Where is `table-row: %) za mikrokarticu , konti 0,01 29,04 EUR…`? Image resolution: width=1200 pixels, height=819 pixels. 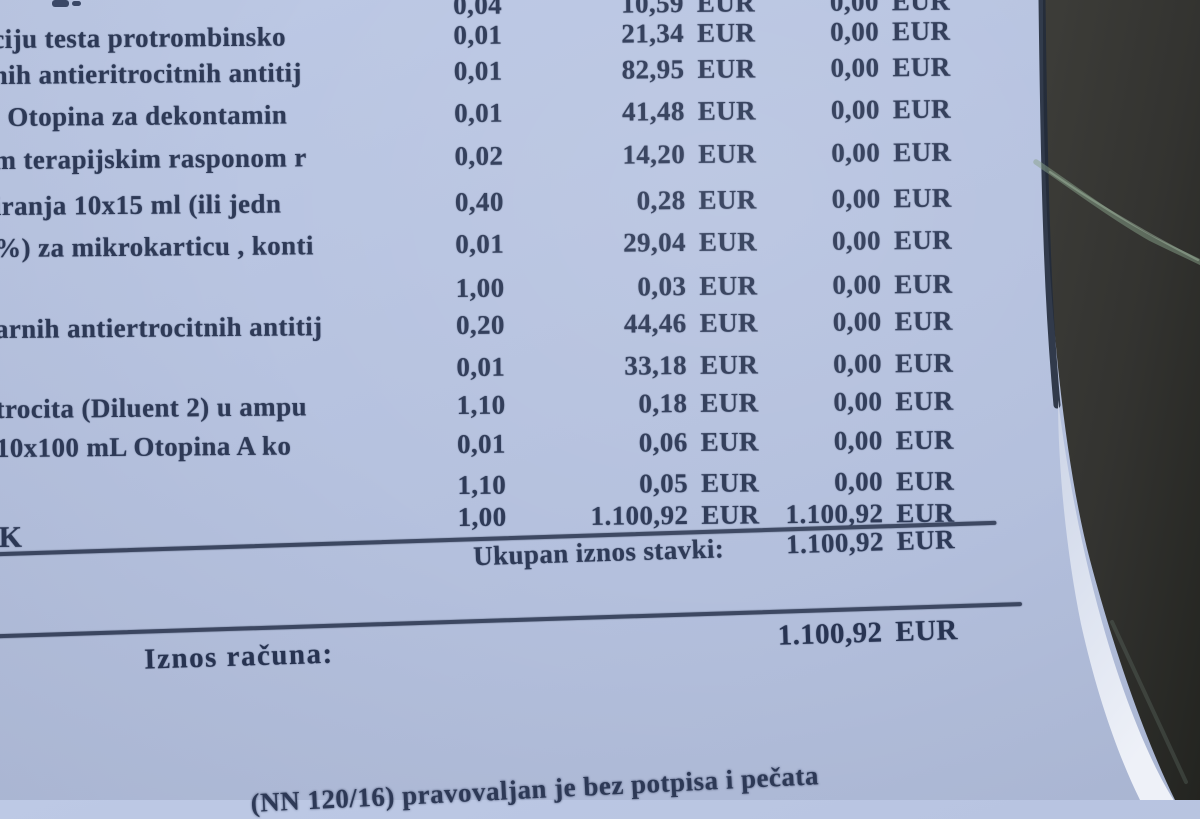 table-row: %) za mikrokarticu , konti 0,01 29,04 EUR… is located at coordinates (496, 245).